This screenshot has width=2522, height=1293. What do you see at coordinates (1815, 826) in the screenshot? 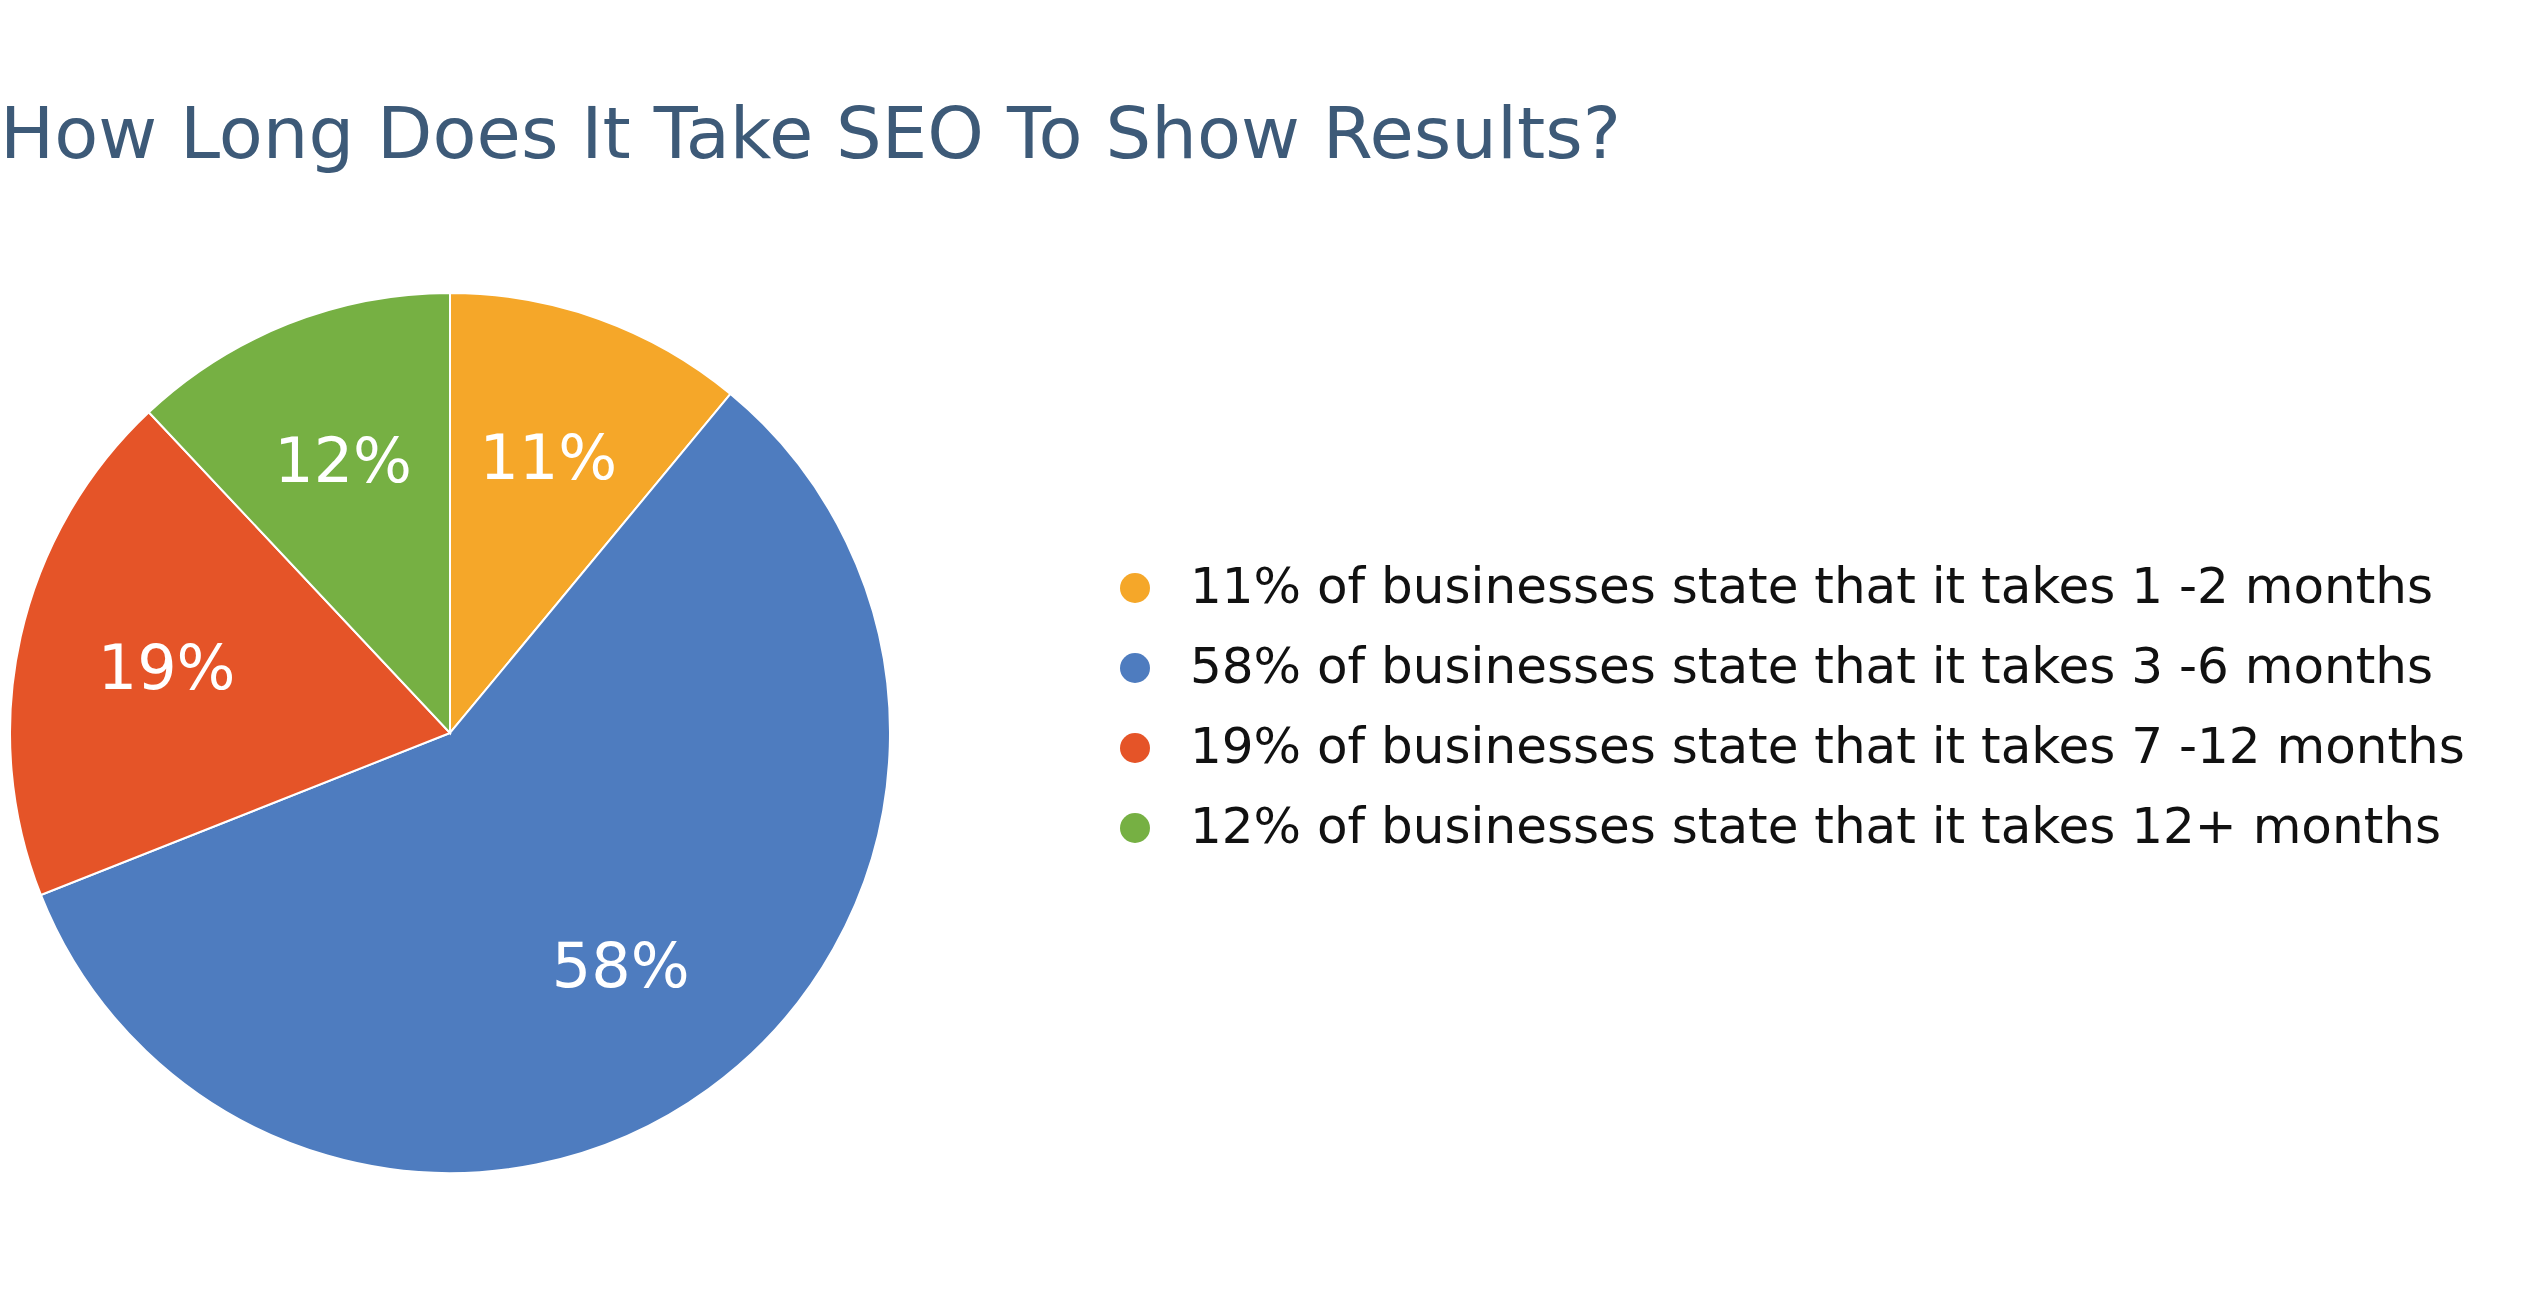
I see `legend-label: 12% of businesses state that it takes 12+ months` at bounding box center [1815, 826].